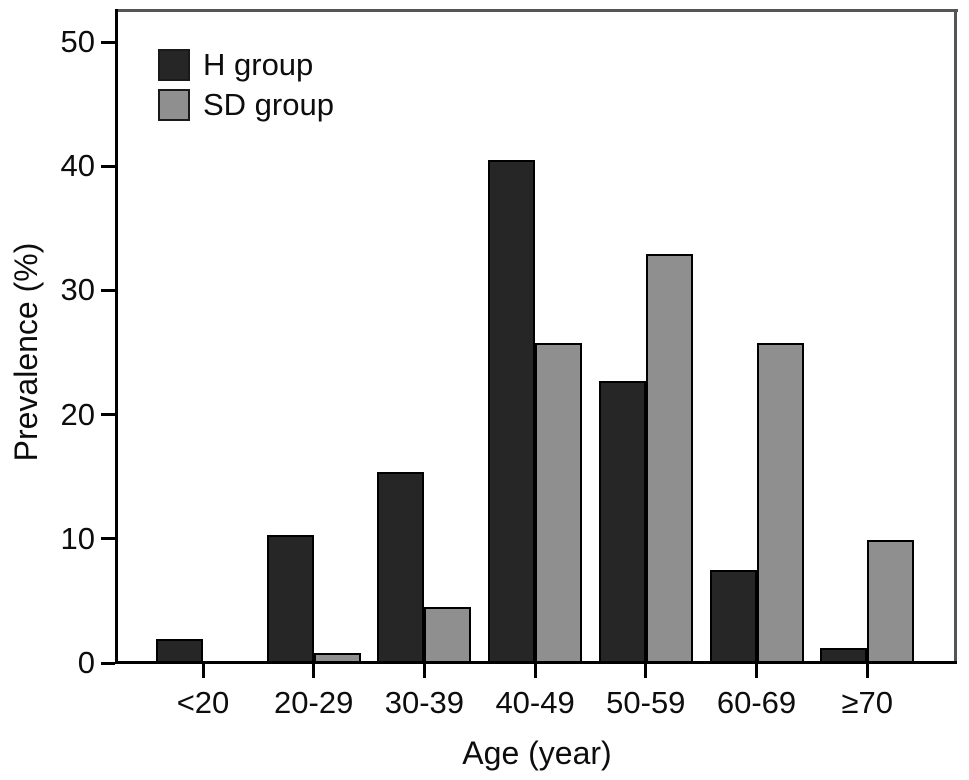  Describe the element at coordinates (646, 702) in the screenshot. I see `x-tick-label: 50-59` at that location.